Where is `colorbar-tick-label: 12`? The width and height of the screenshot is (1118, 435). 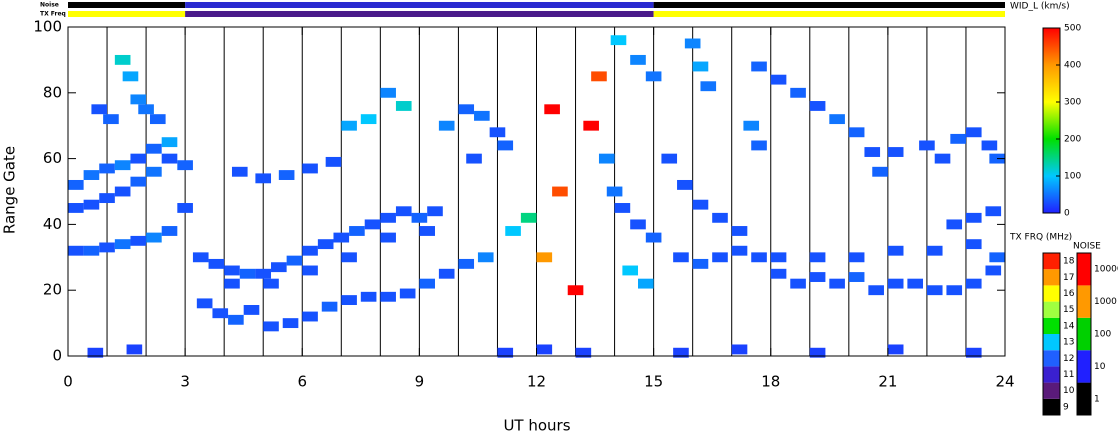
colorbar-tick-label: 12 is located at coordinates (1068, 359).